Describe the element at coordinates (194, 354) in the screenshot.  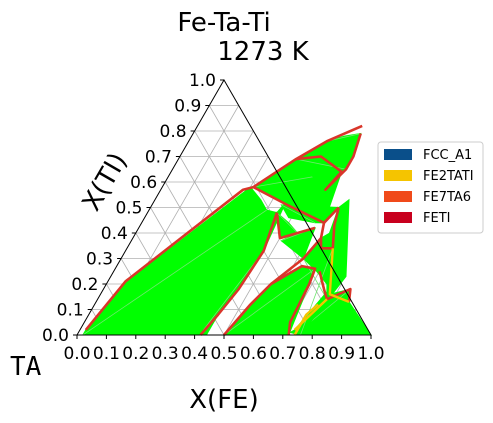
I see `x-tick-label: 0.4` at that location.